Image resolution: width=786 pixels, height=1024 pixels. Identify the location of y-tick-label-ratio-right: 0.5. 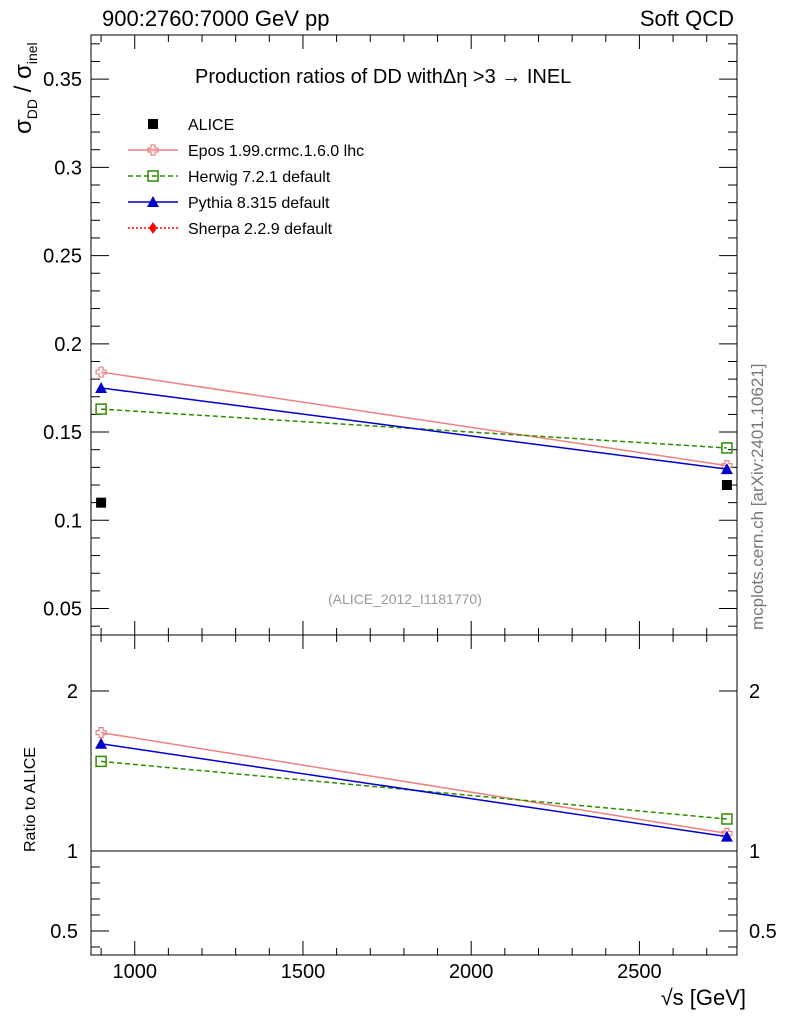
(763, 932).